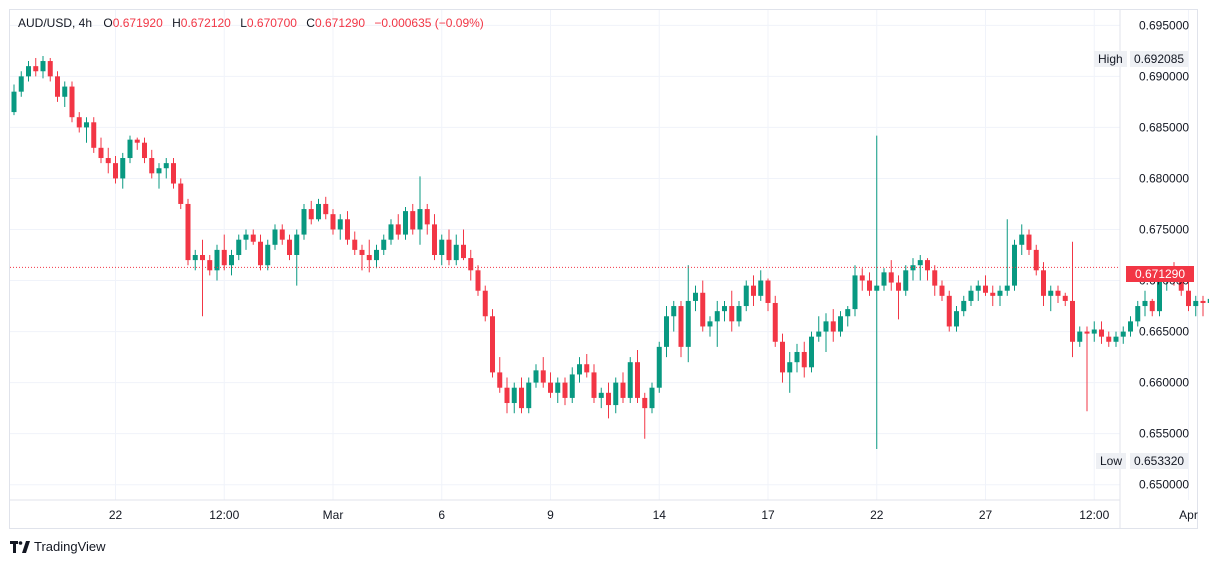 Image resolution: width=1209 pixels, height=564 pixels. I want to click on price-tick-label: 0.690000, so click(1164, 76).